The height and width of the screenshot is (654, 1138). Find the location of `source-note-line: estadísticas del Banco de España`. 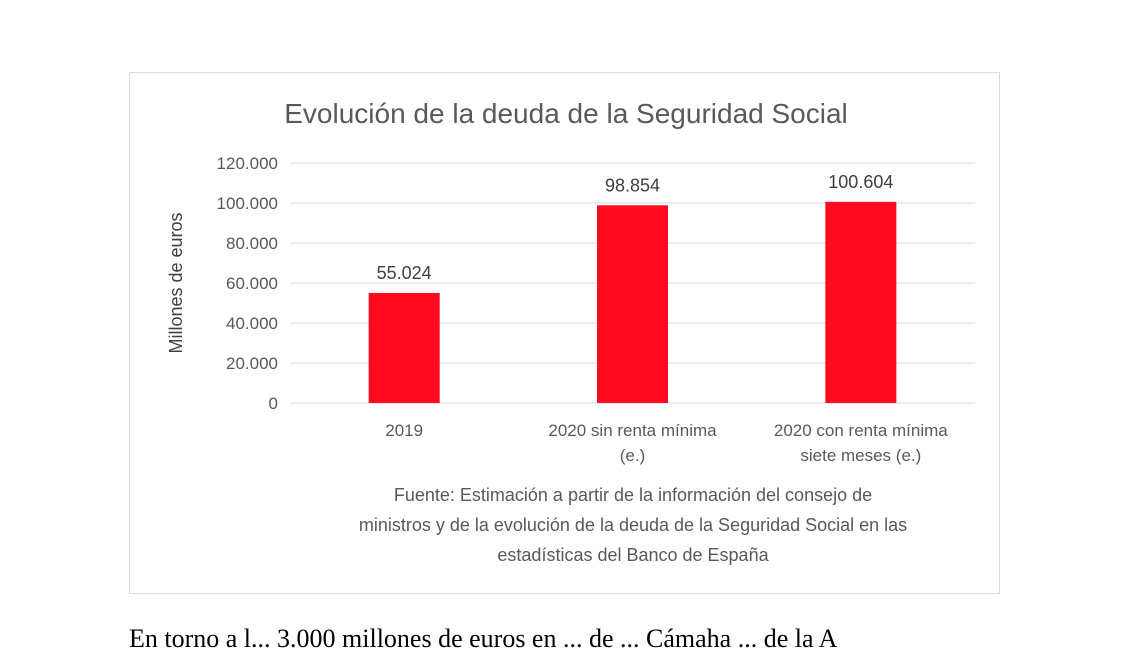

source-note-line: estadísticas del Banco de España is located at coordinates (633, 555).